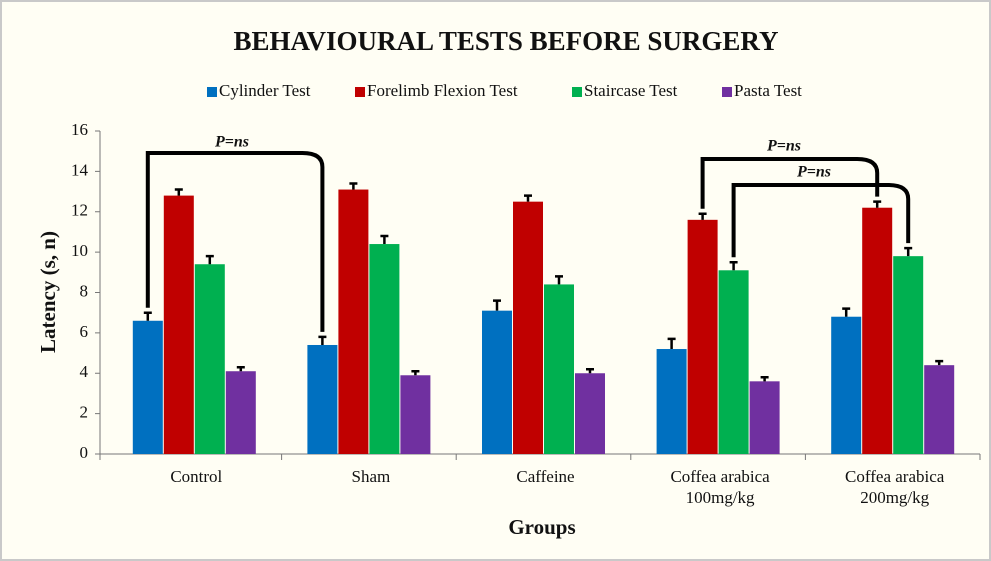 This screenshot has height=561, width=991. I want to click on y-tick-label: 0, so click(84, 452).